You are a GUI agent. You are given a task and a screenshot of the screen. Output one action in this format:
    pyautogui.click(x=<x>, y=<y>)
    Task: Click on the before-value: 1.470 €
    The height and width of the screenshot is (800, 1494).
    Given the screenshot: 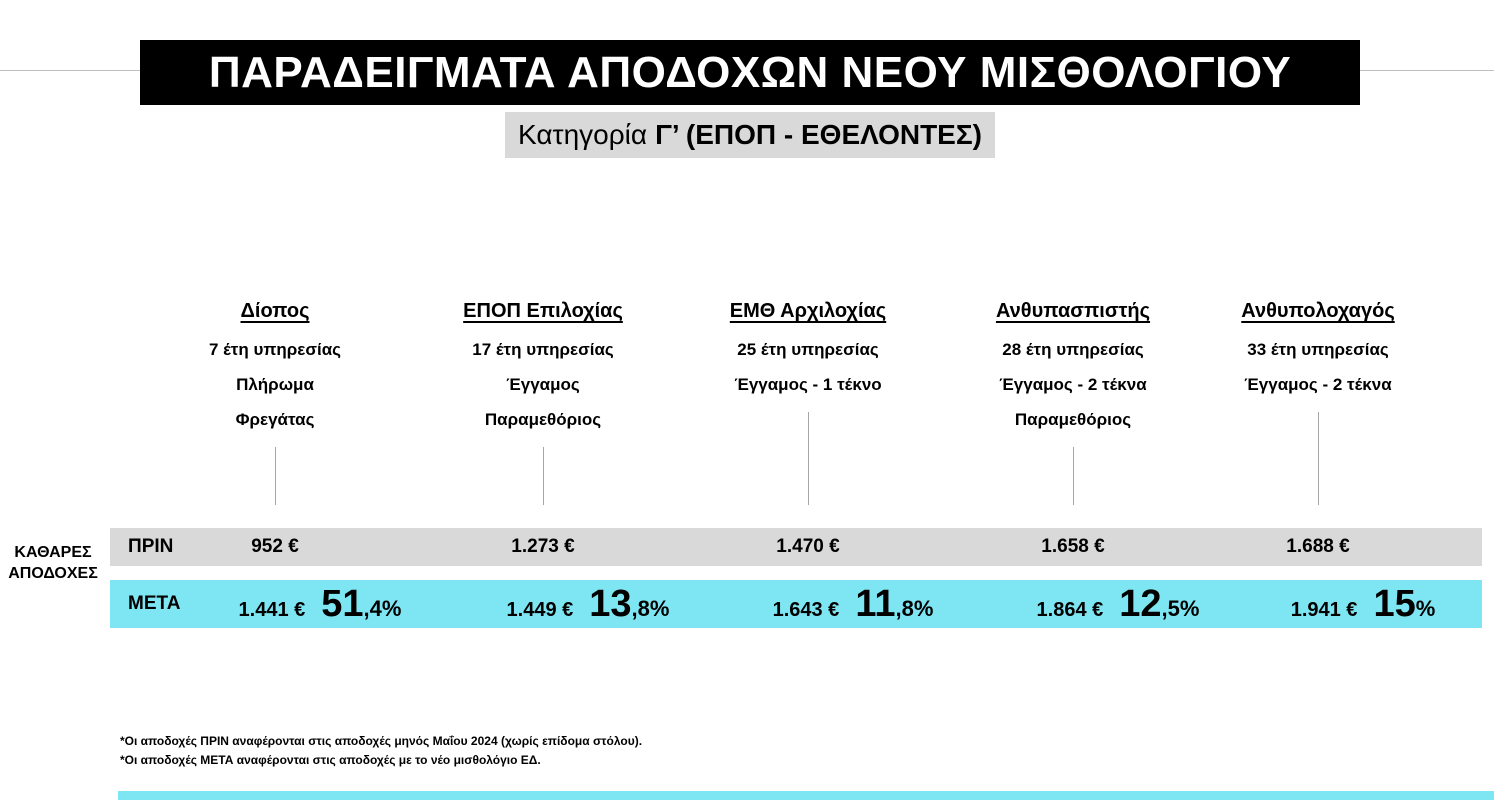 What is the action you would take?
    pyautogui.click(x=808, y=546)
    